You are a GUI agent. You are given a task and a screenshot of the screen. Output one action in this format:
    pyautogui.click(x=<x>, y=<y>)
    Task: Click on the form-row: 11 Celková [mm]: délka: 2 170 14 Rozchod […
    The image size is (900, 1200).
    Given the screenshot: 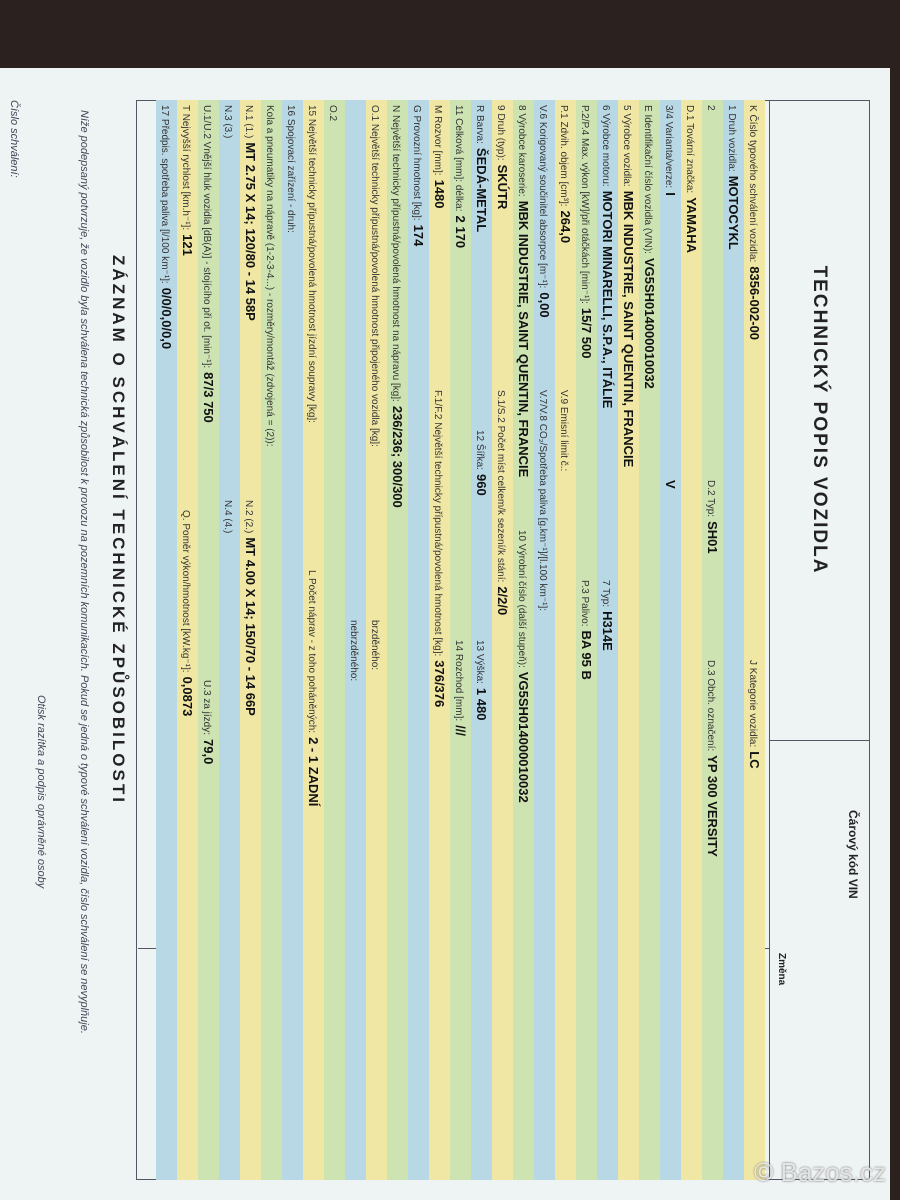 What is the action you would take?
    pyautogui.click(x=460, y=640)
    